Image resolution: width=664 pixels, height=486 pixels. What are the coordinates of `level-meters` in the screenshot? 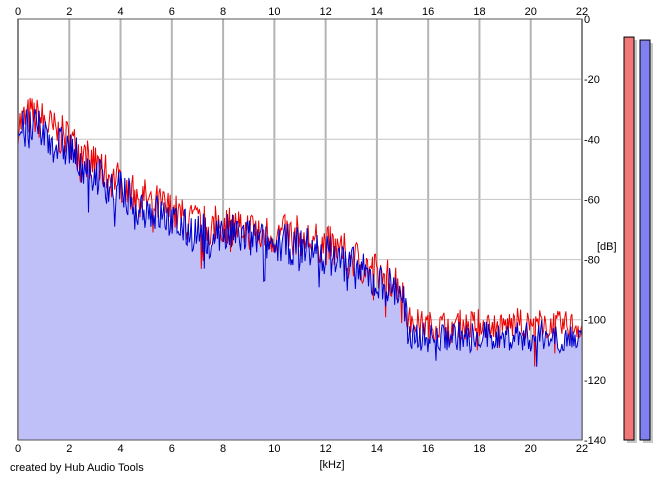 It's located at (638, 240).